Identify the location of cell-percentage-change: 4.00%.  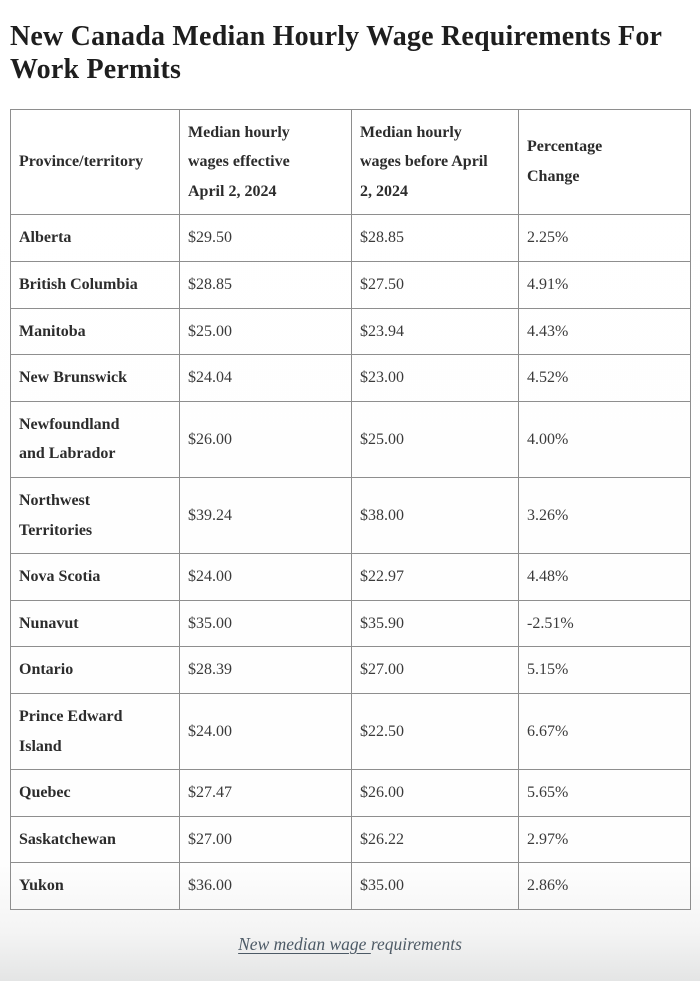
(604, 439).